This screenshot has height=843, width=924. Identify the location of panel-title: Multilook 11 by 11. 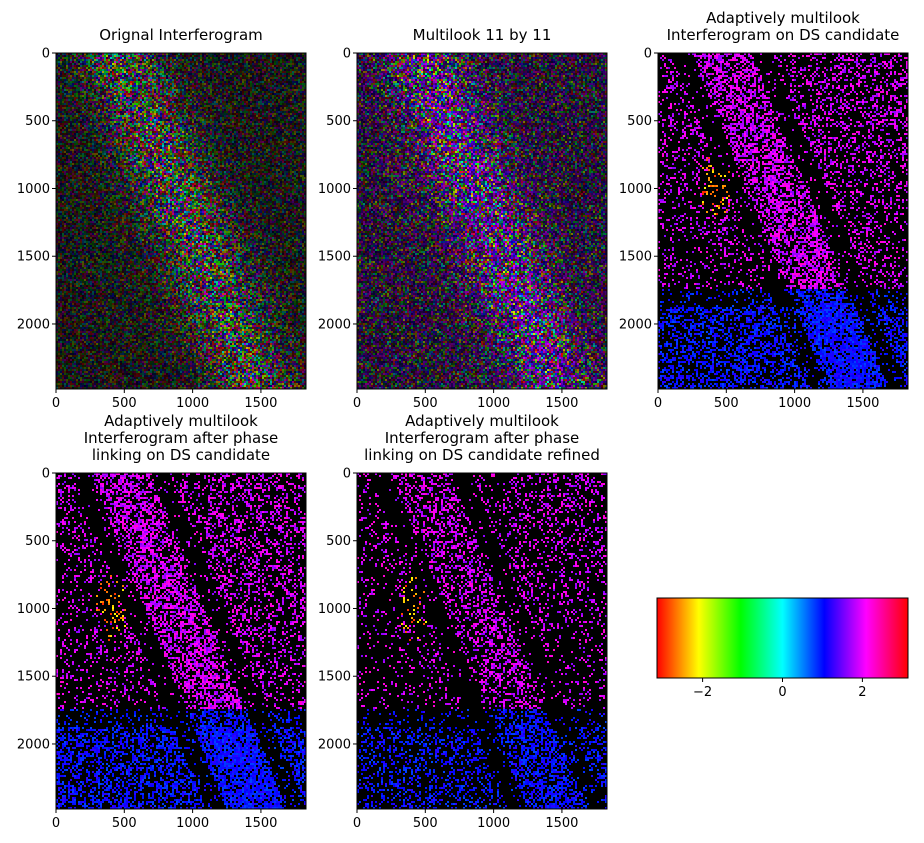
(482, 35).